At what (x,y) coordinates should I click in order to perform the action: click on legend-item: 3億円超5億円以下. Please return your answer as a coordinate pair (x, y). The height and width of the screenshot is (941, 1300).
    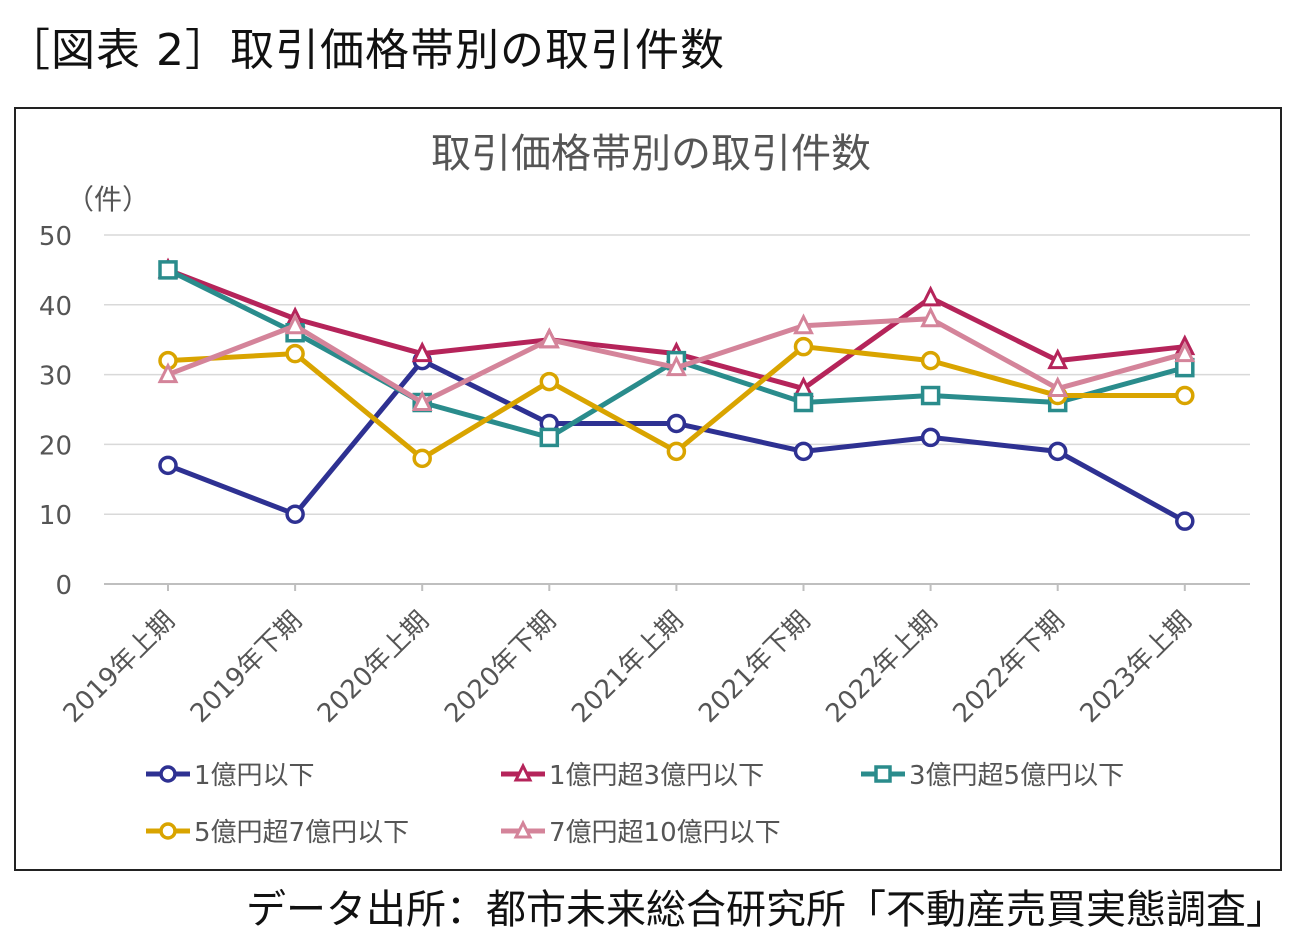
    Looking at the image, I should click on (992, 776).